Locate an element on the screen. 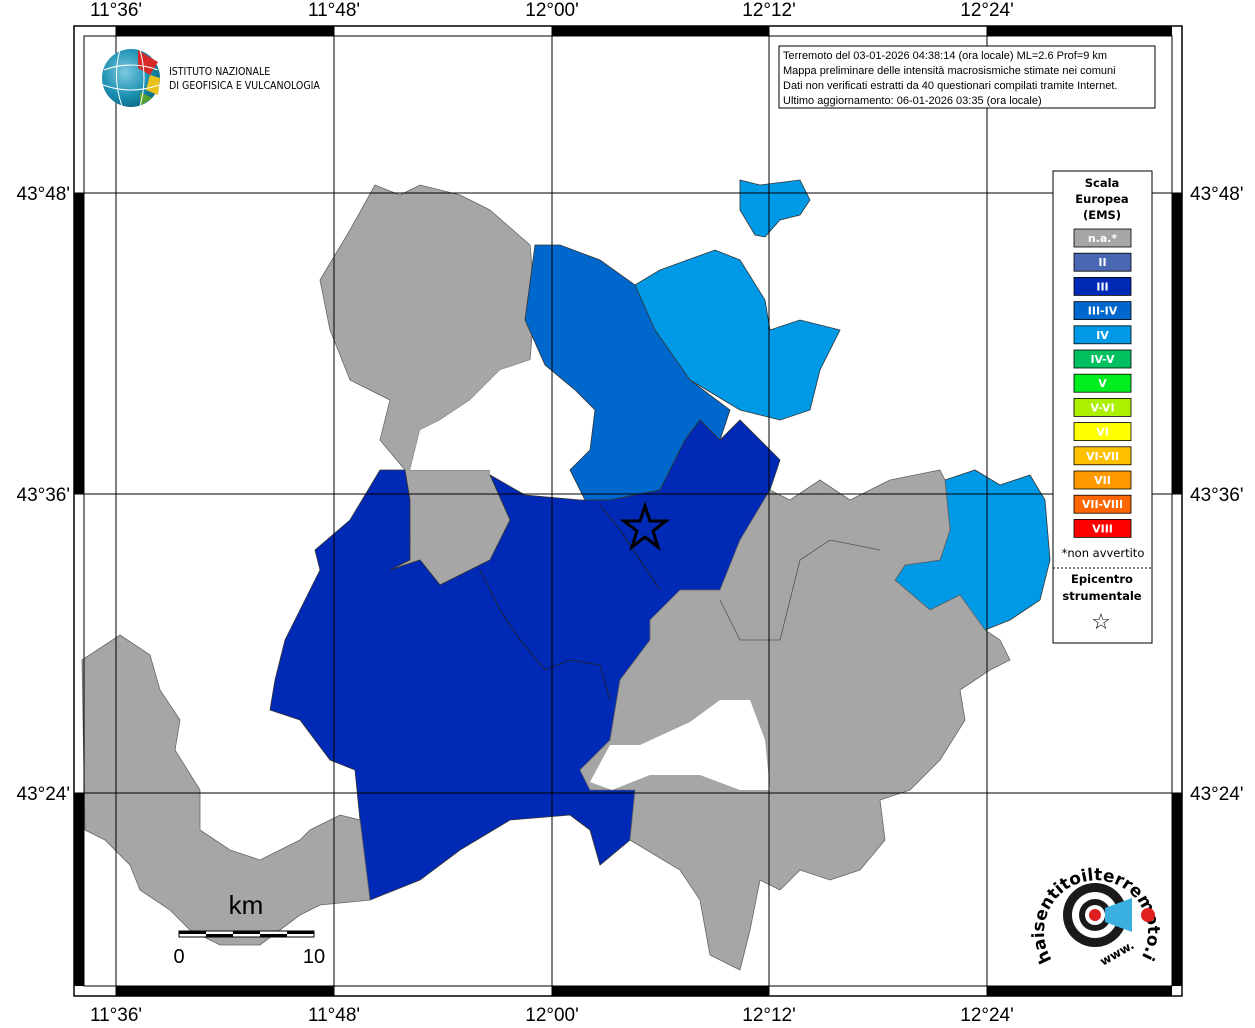 This screenshot has width=1255, height=1028. legend-note: *non avvertito is located at coordinates (1103, 553).